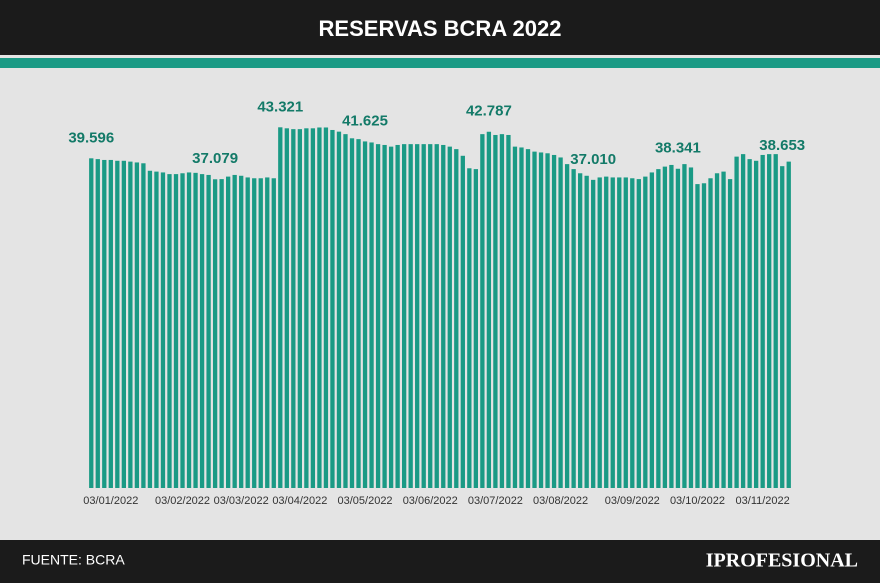 This screenshot has width=880, height=583. I want to click on x-tick-label: 03/11/2022, so click(763, 501).